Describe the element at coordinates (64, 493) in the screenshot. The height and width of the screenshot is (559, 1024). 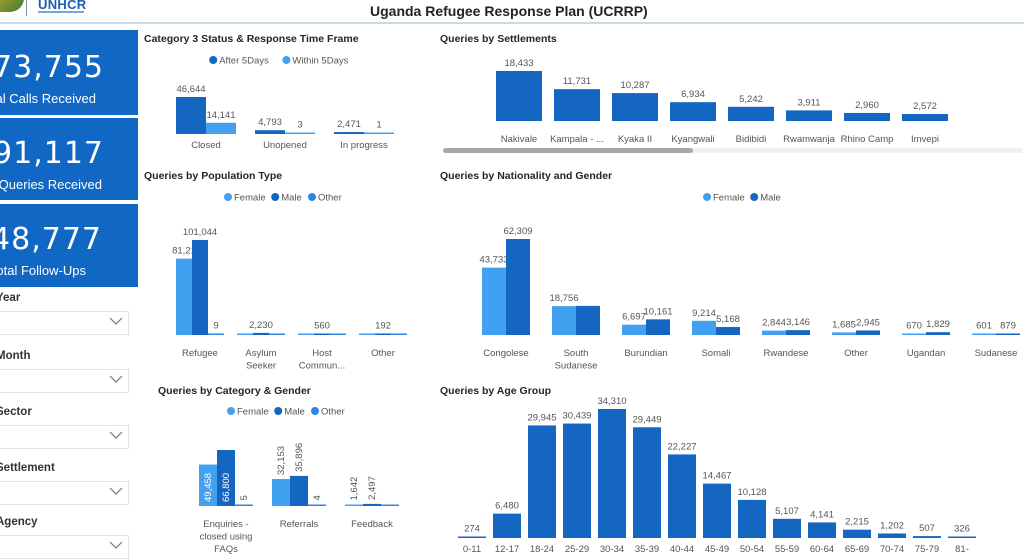
I see `filter-dropdown-settlement` at that location.